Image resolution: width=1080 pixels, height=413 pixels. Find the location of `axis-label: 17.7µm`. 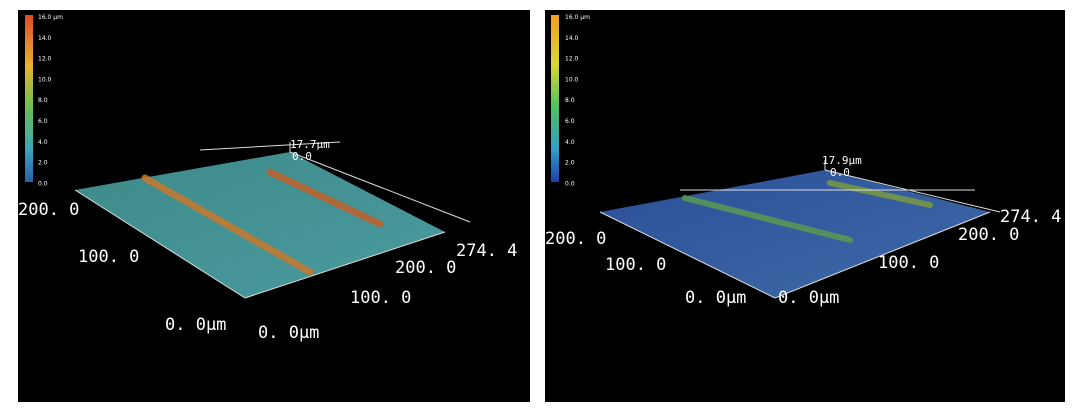

axis-label: 17.7µm is located at coordinates (310, 144).